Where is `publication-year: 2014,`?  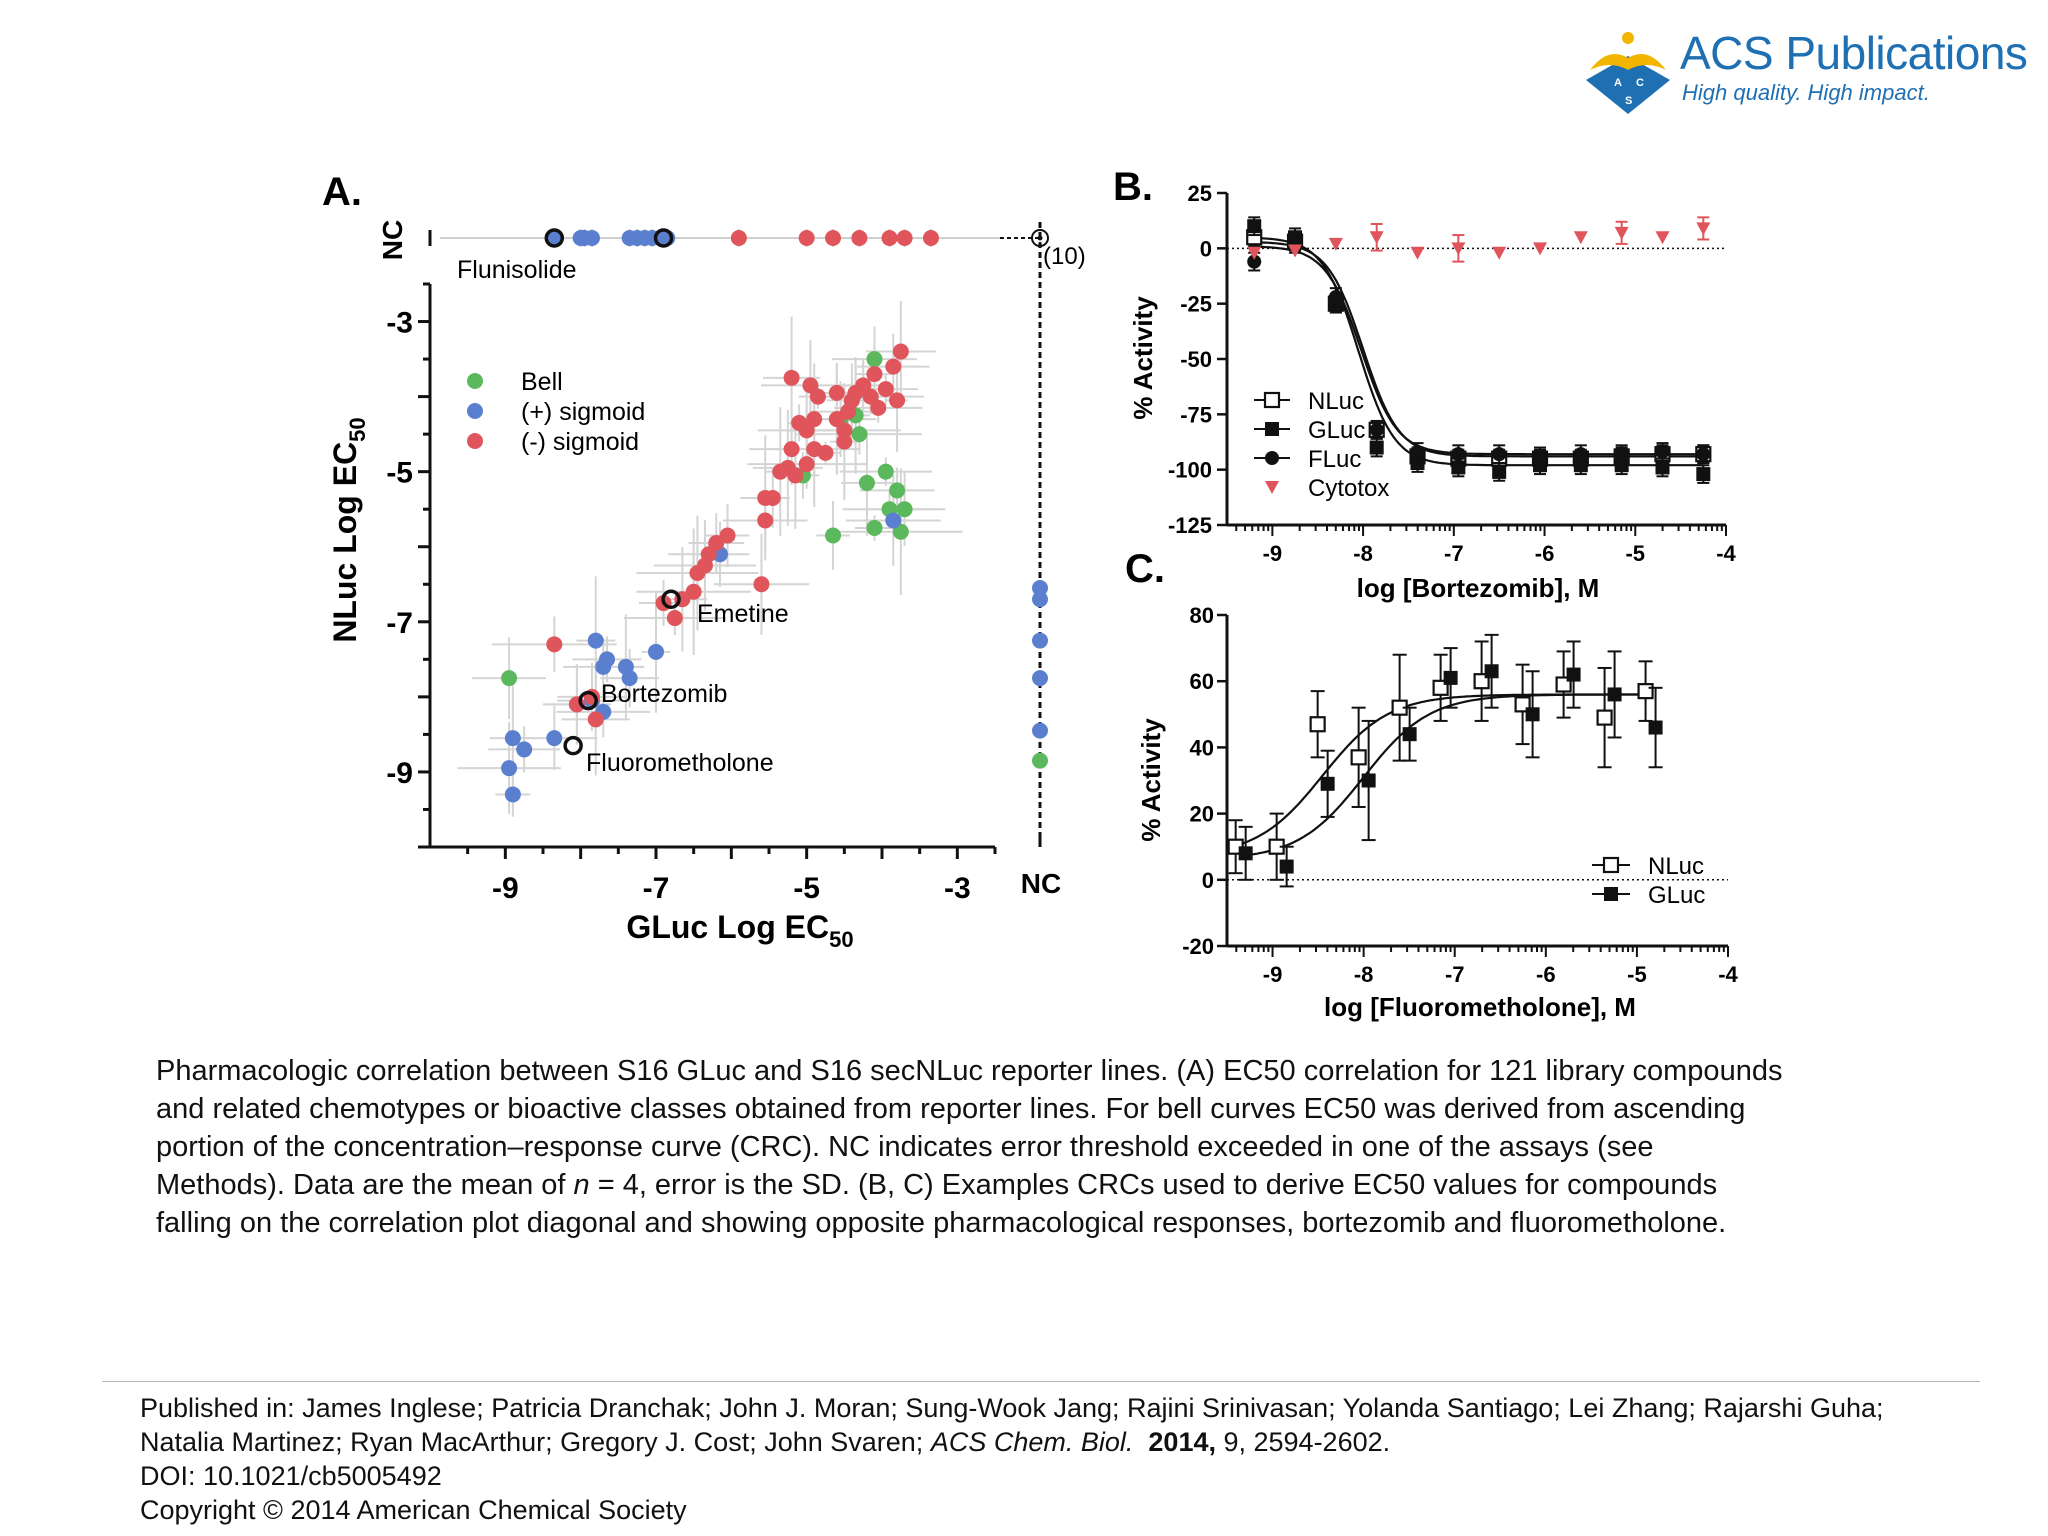
publication-year: 2014, is located at coordinates (1182, 1442).